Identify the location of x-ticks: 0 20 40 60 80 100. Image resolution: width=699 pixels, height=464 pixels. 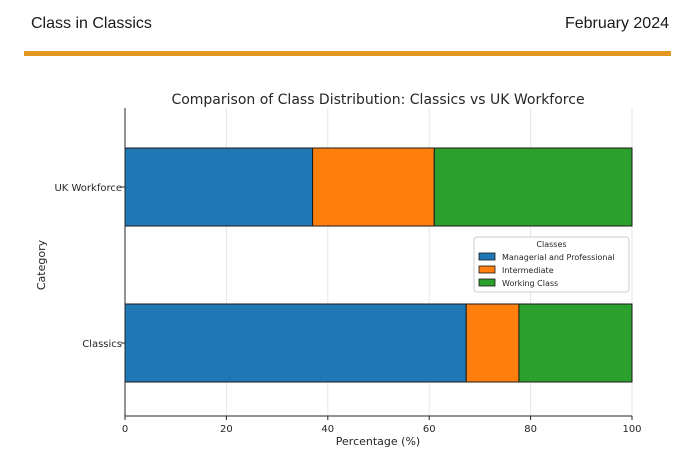
(382, 425).